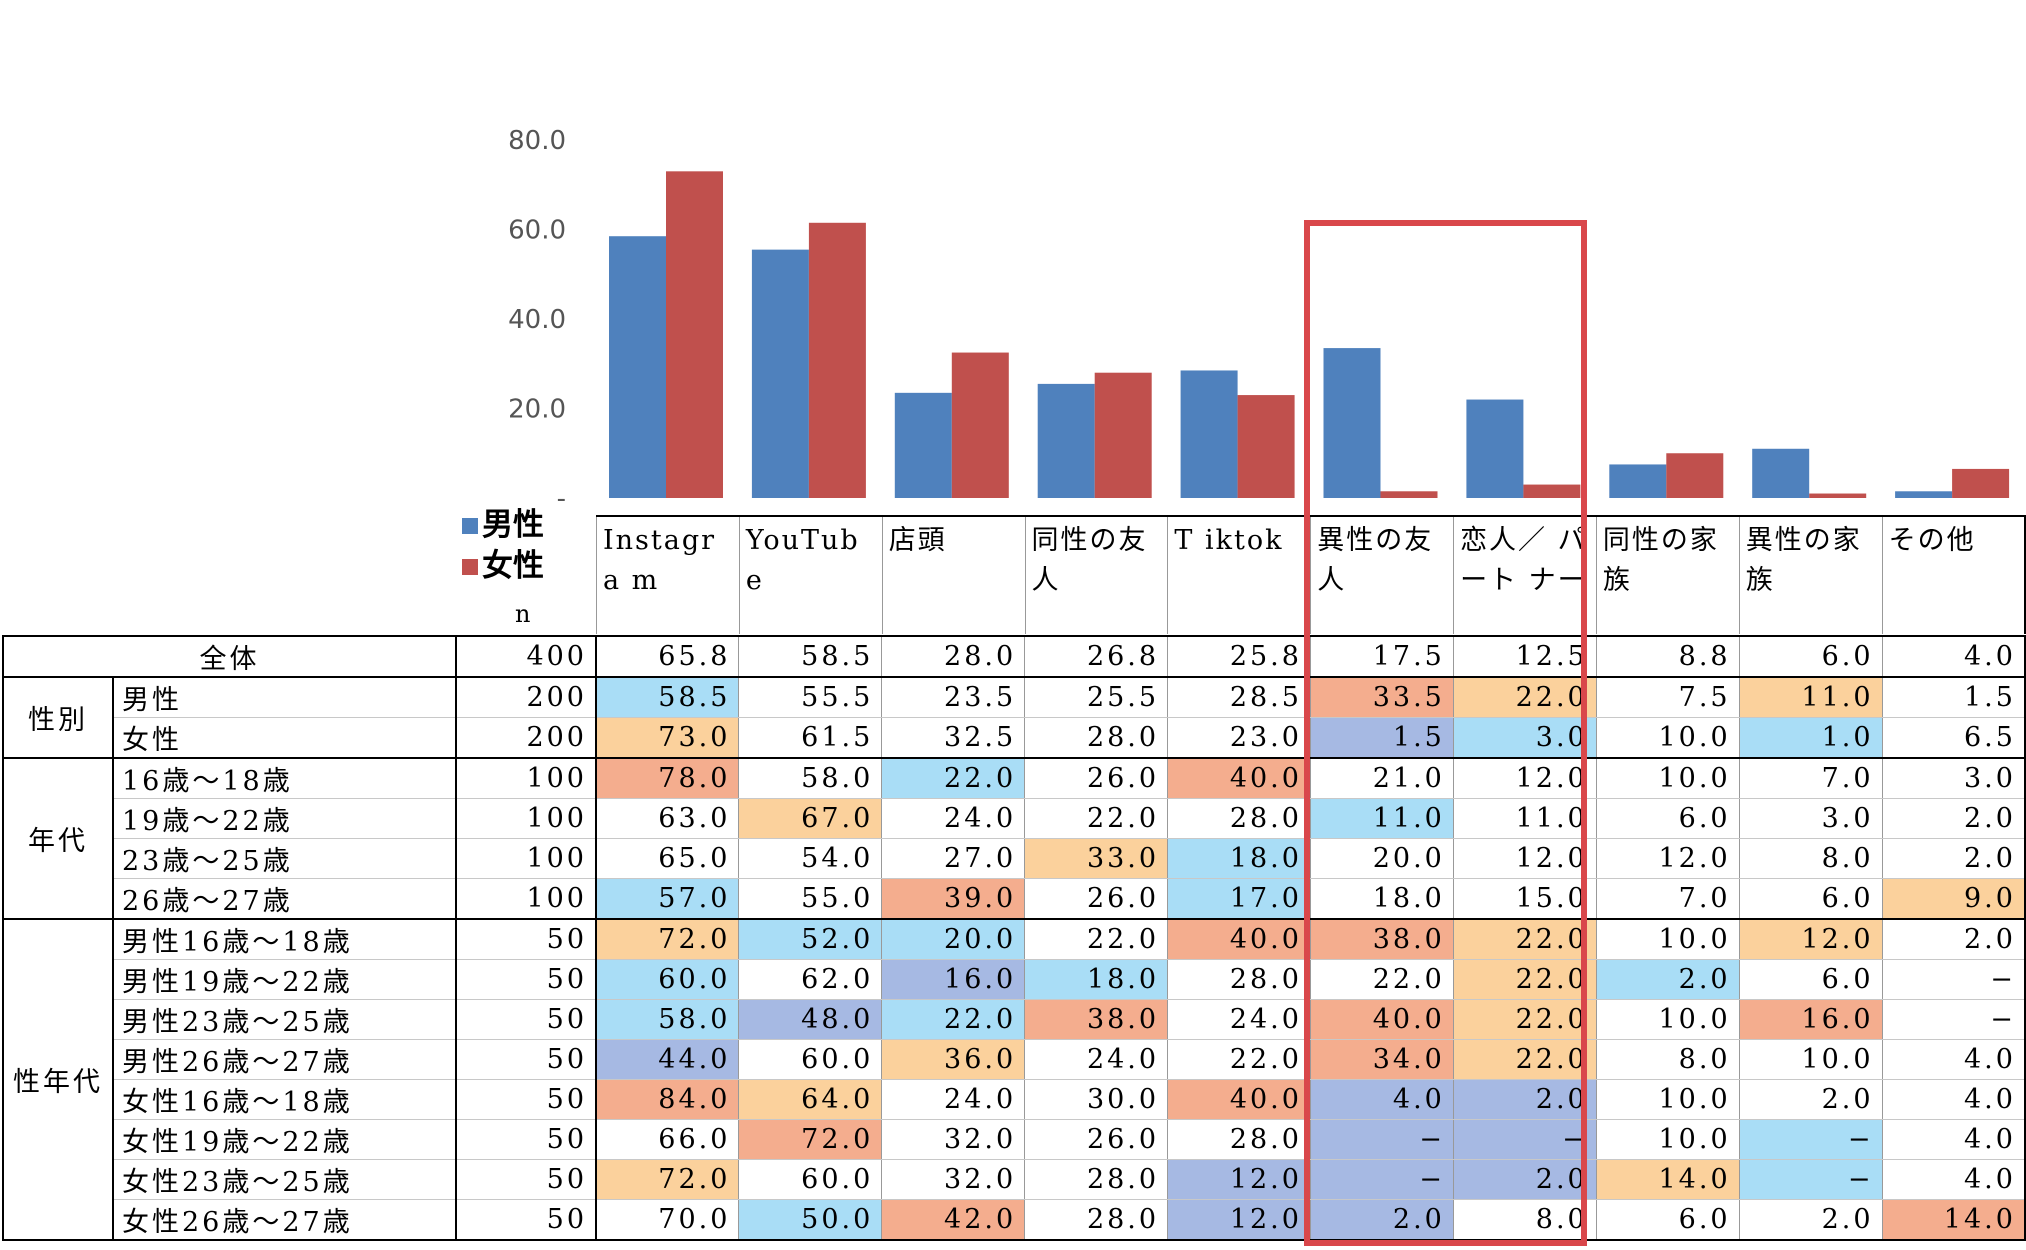 This screenshot has height=1250, width=2026. Describe the element at coordinates (284, 1019) in the screenshot. I see `row-label: 男性23歳〜25歳` at that location.